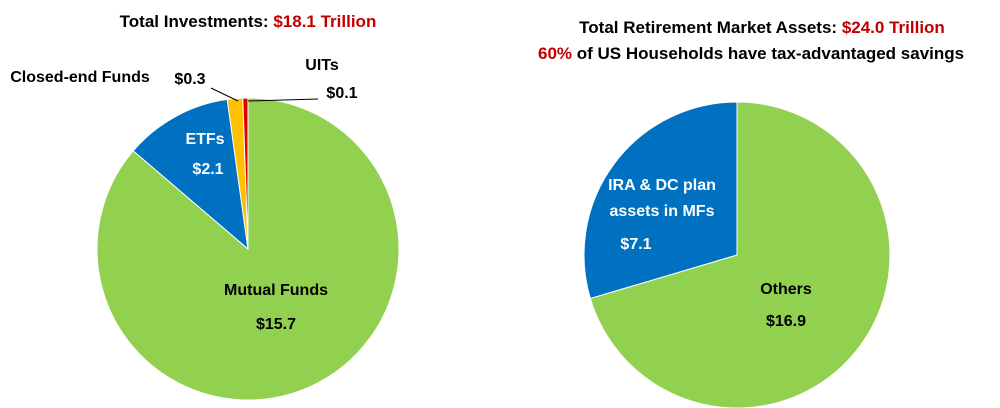 This screenshot has height=408, width=1000. What do you see at coordinates (555, 53) in the screenshot?
I see `subtitle-highlight: 60%` at bounding box center [555, 53].